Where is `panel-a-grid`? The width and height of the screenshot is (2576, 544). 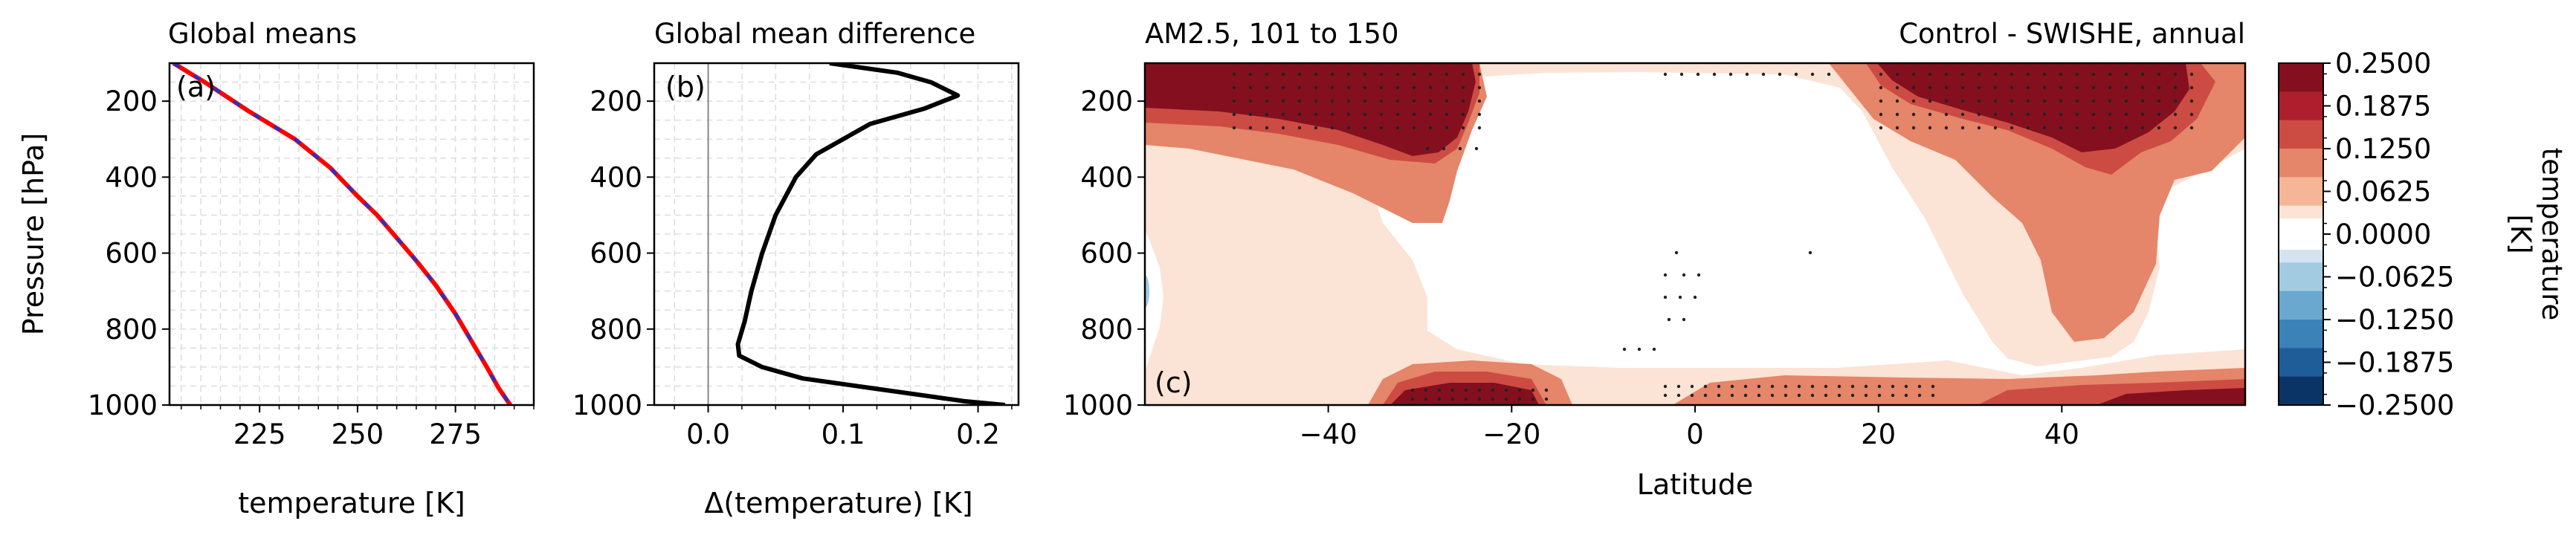 panel-a-grid is located at coordinates (352, 234).